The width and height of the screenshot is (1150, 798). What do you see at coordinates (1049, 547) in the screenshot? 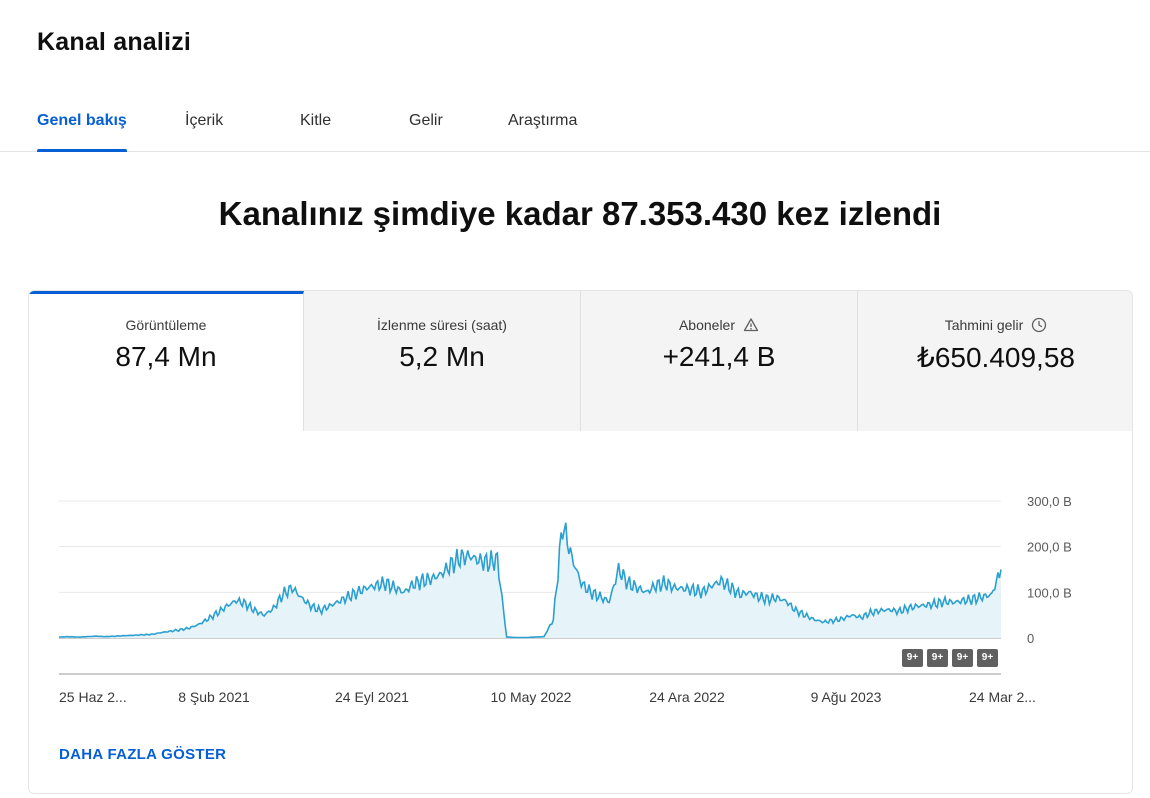
I see `y-tick-label: 200,0 B` at bounding box center [1049, 547].